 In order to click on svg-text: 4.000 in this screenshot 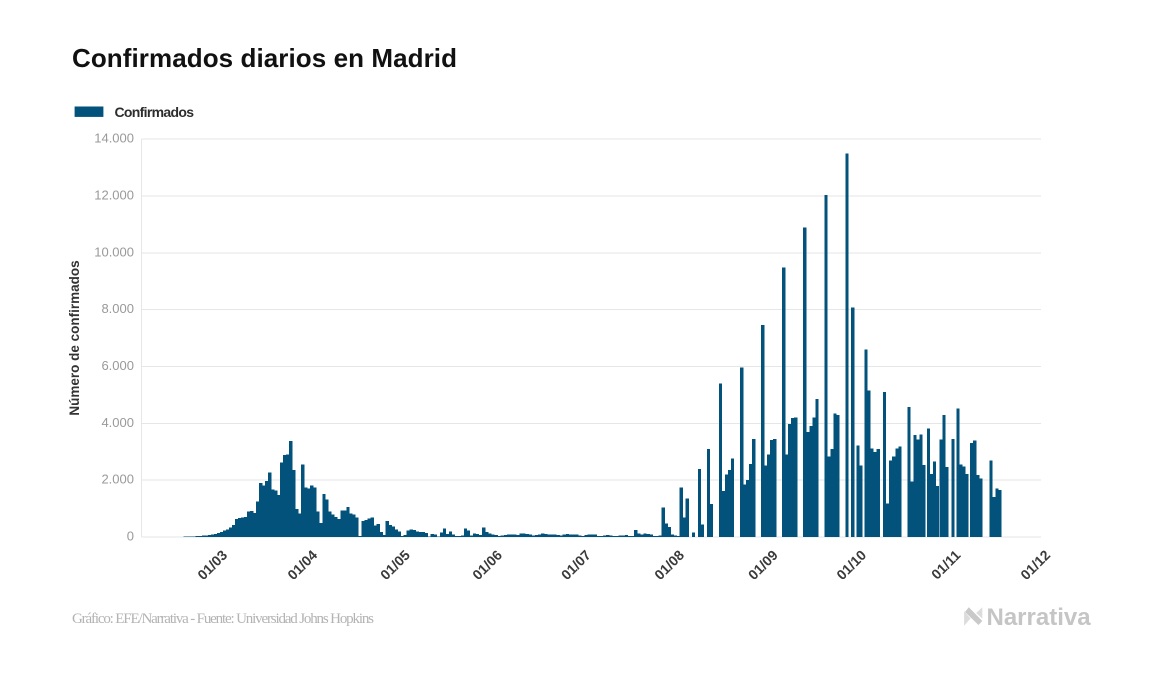, I will do `click(117, 422)`.